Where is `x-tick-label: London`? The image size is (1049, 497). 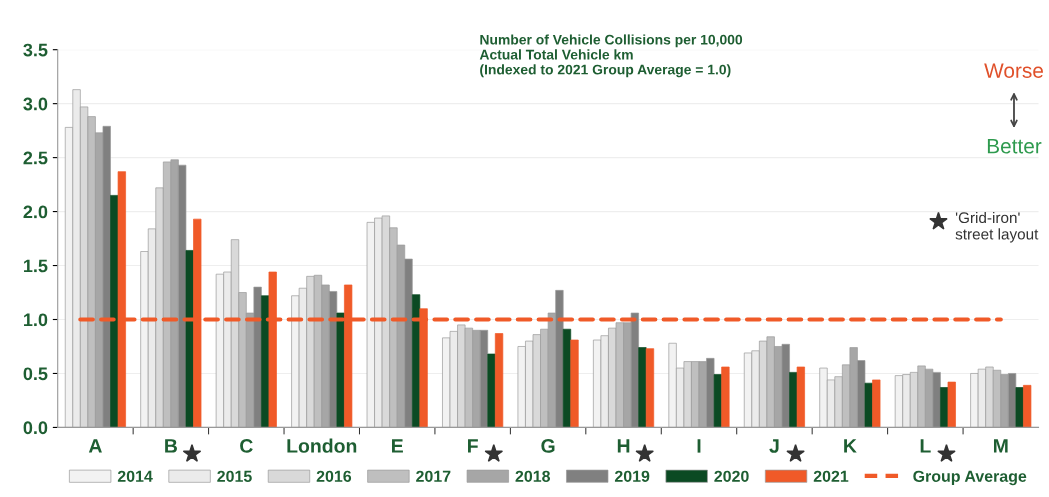 x-tick-label: London is located at coordinates (322, 445).